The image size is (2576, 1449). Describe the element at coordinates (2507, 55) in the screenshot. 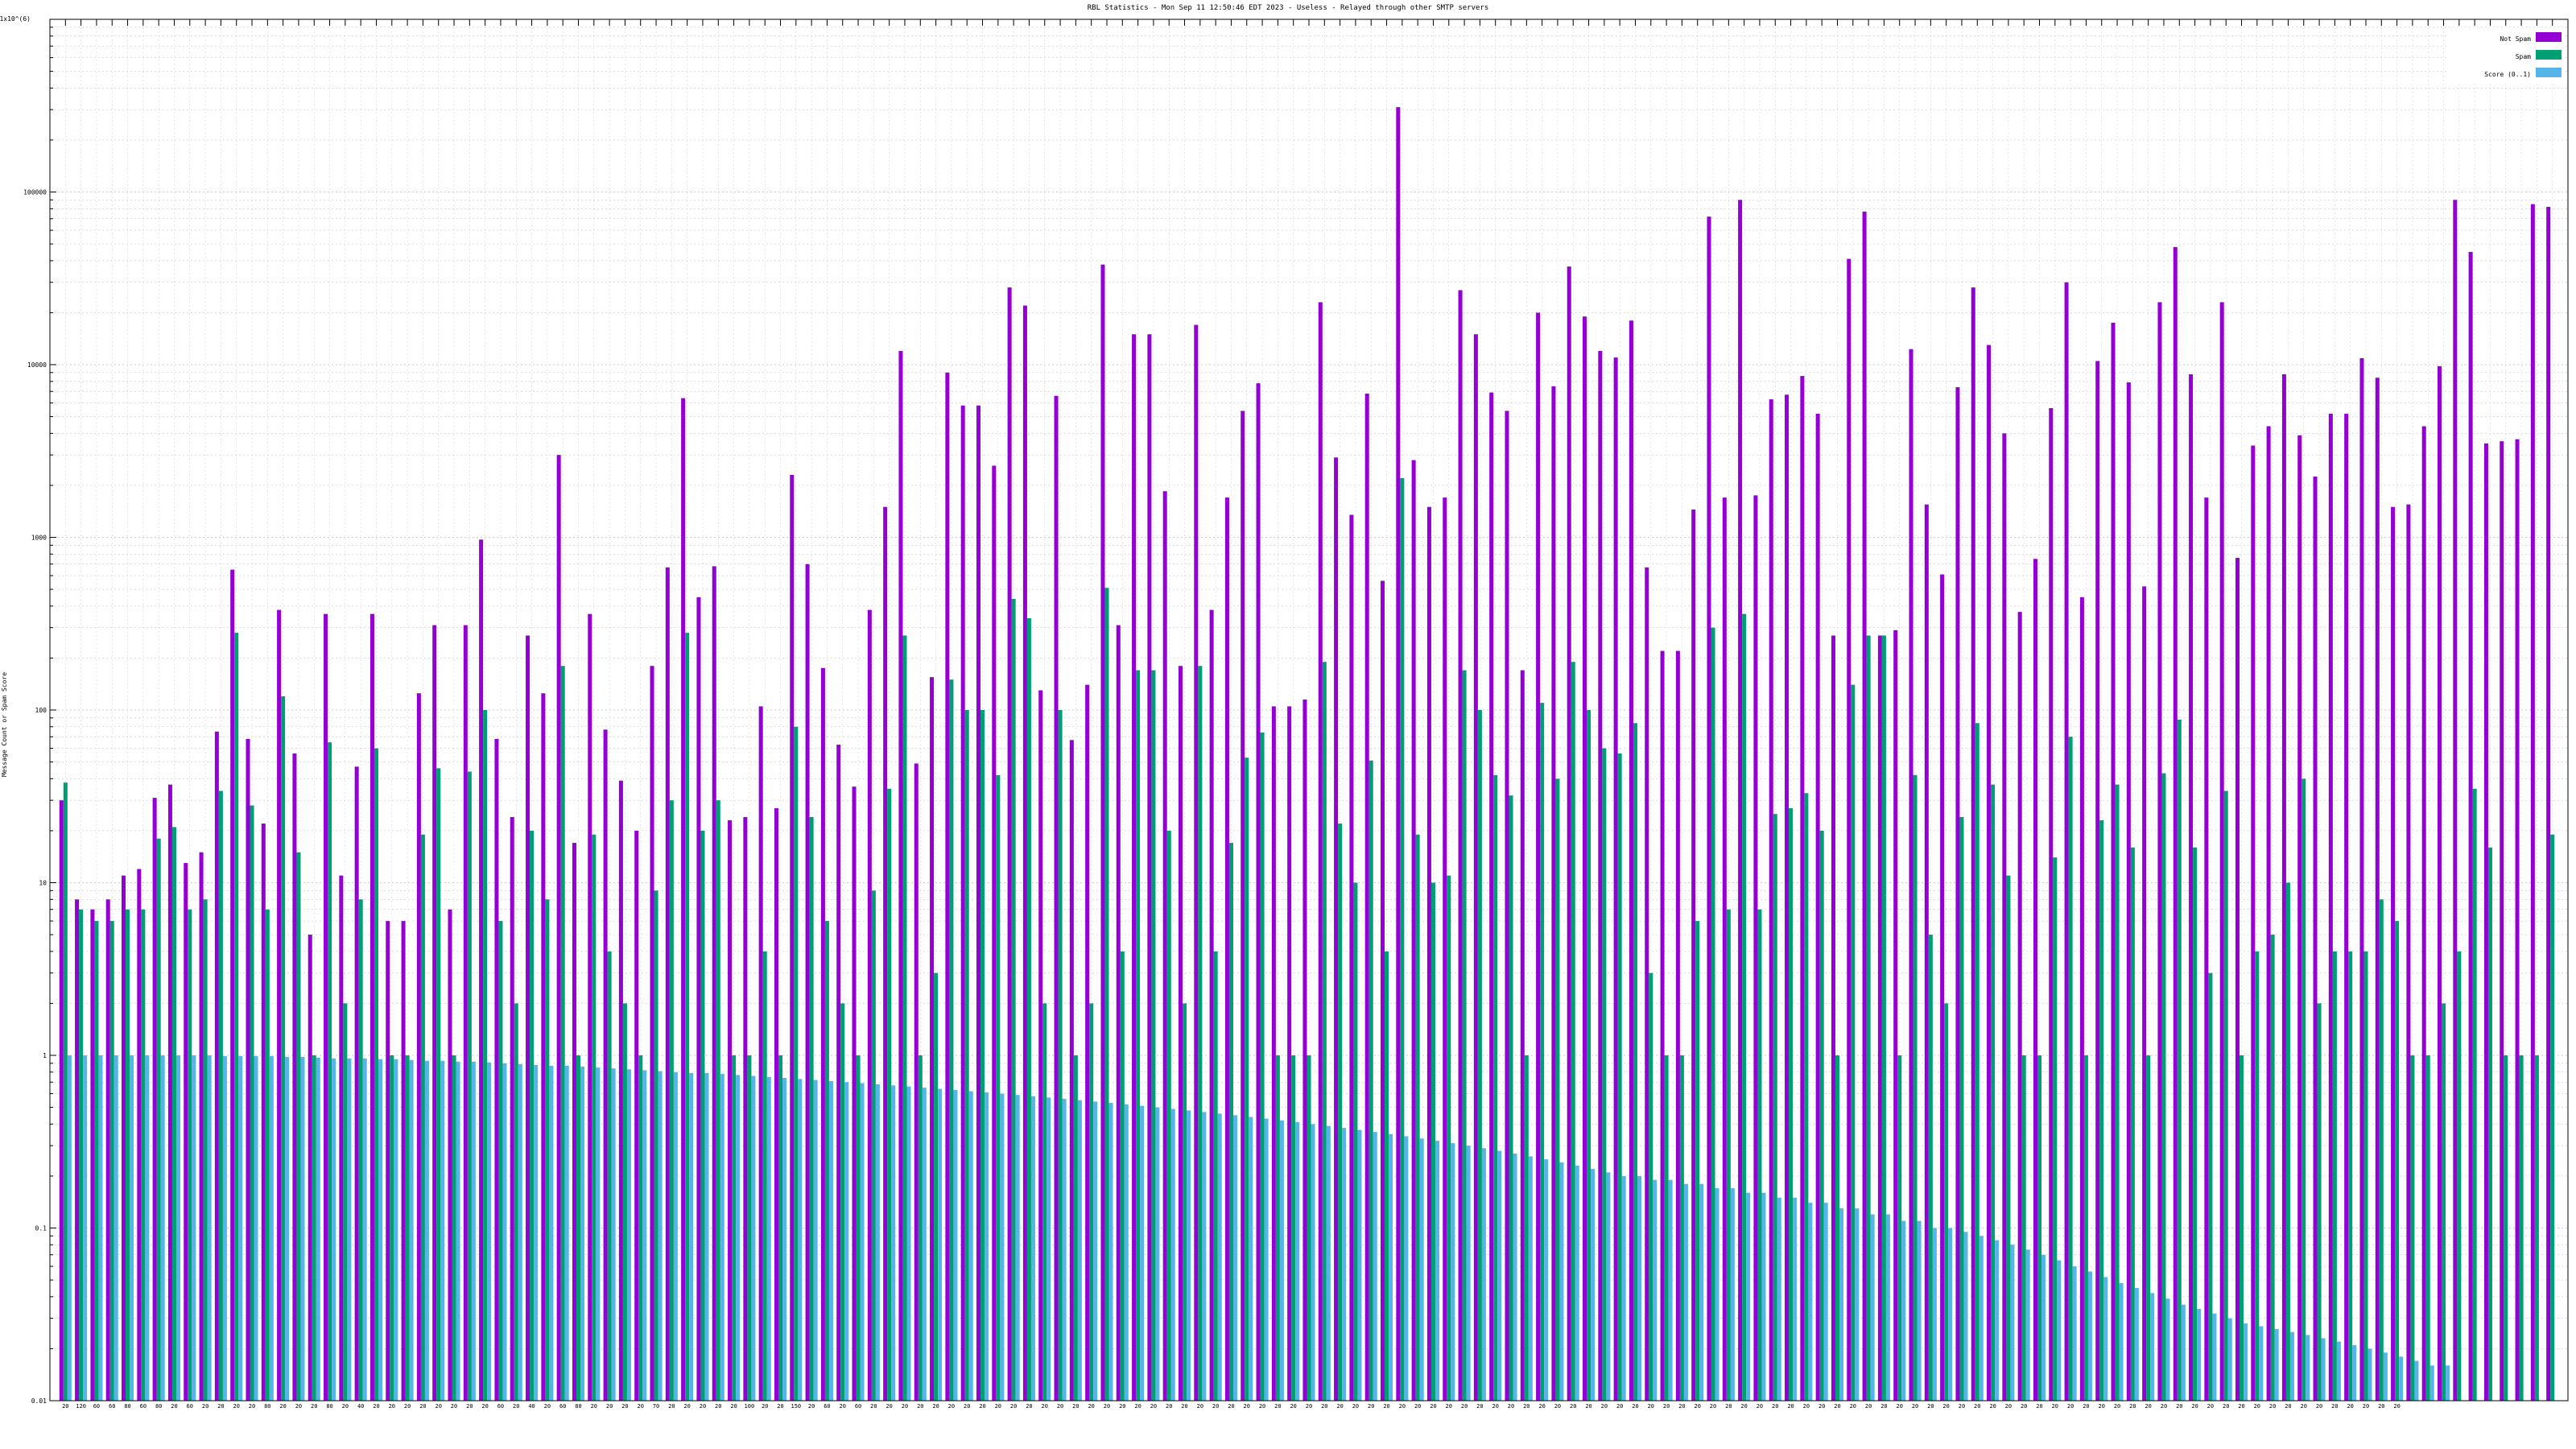

I see `legend: Not Spam Spam Score (0..1)` at that location.